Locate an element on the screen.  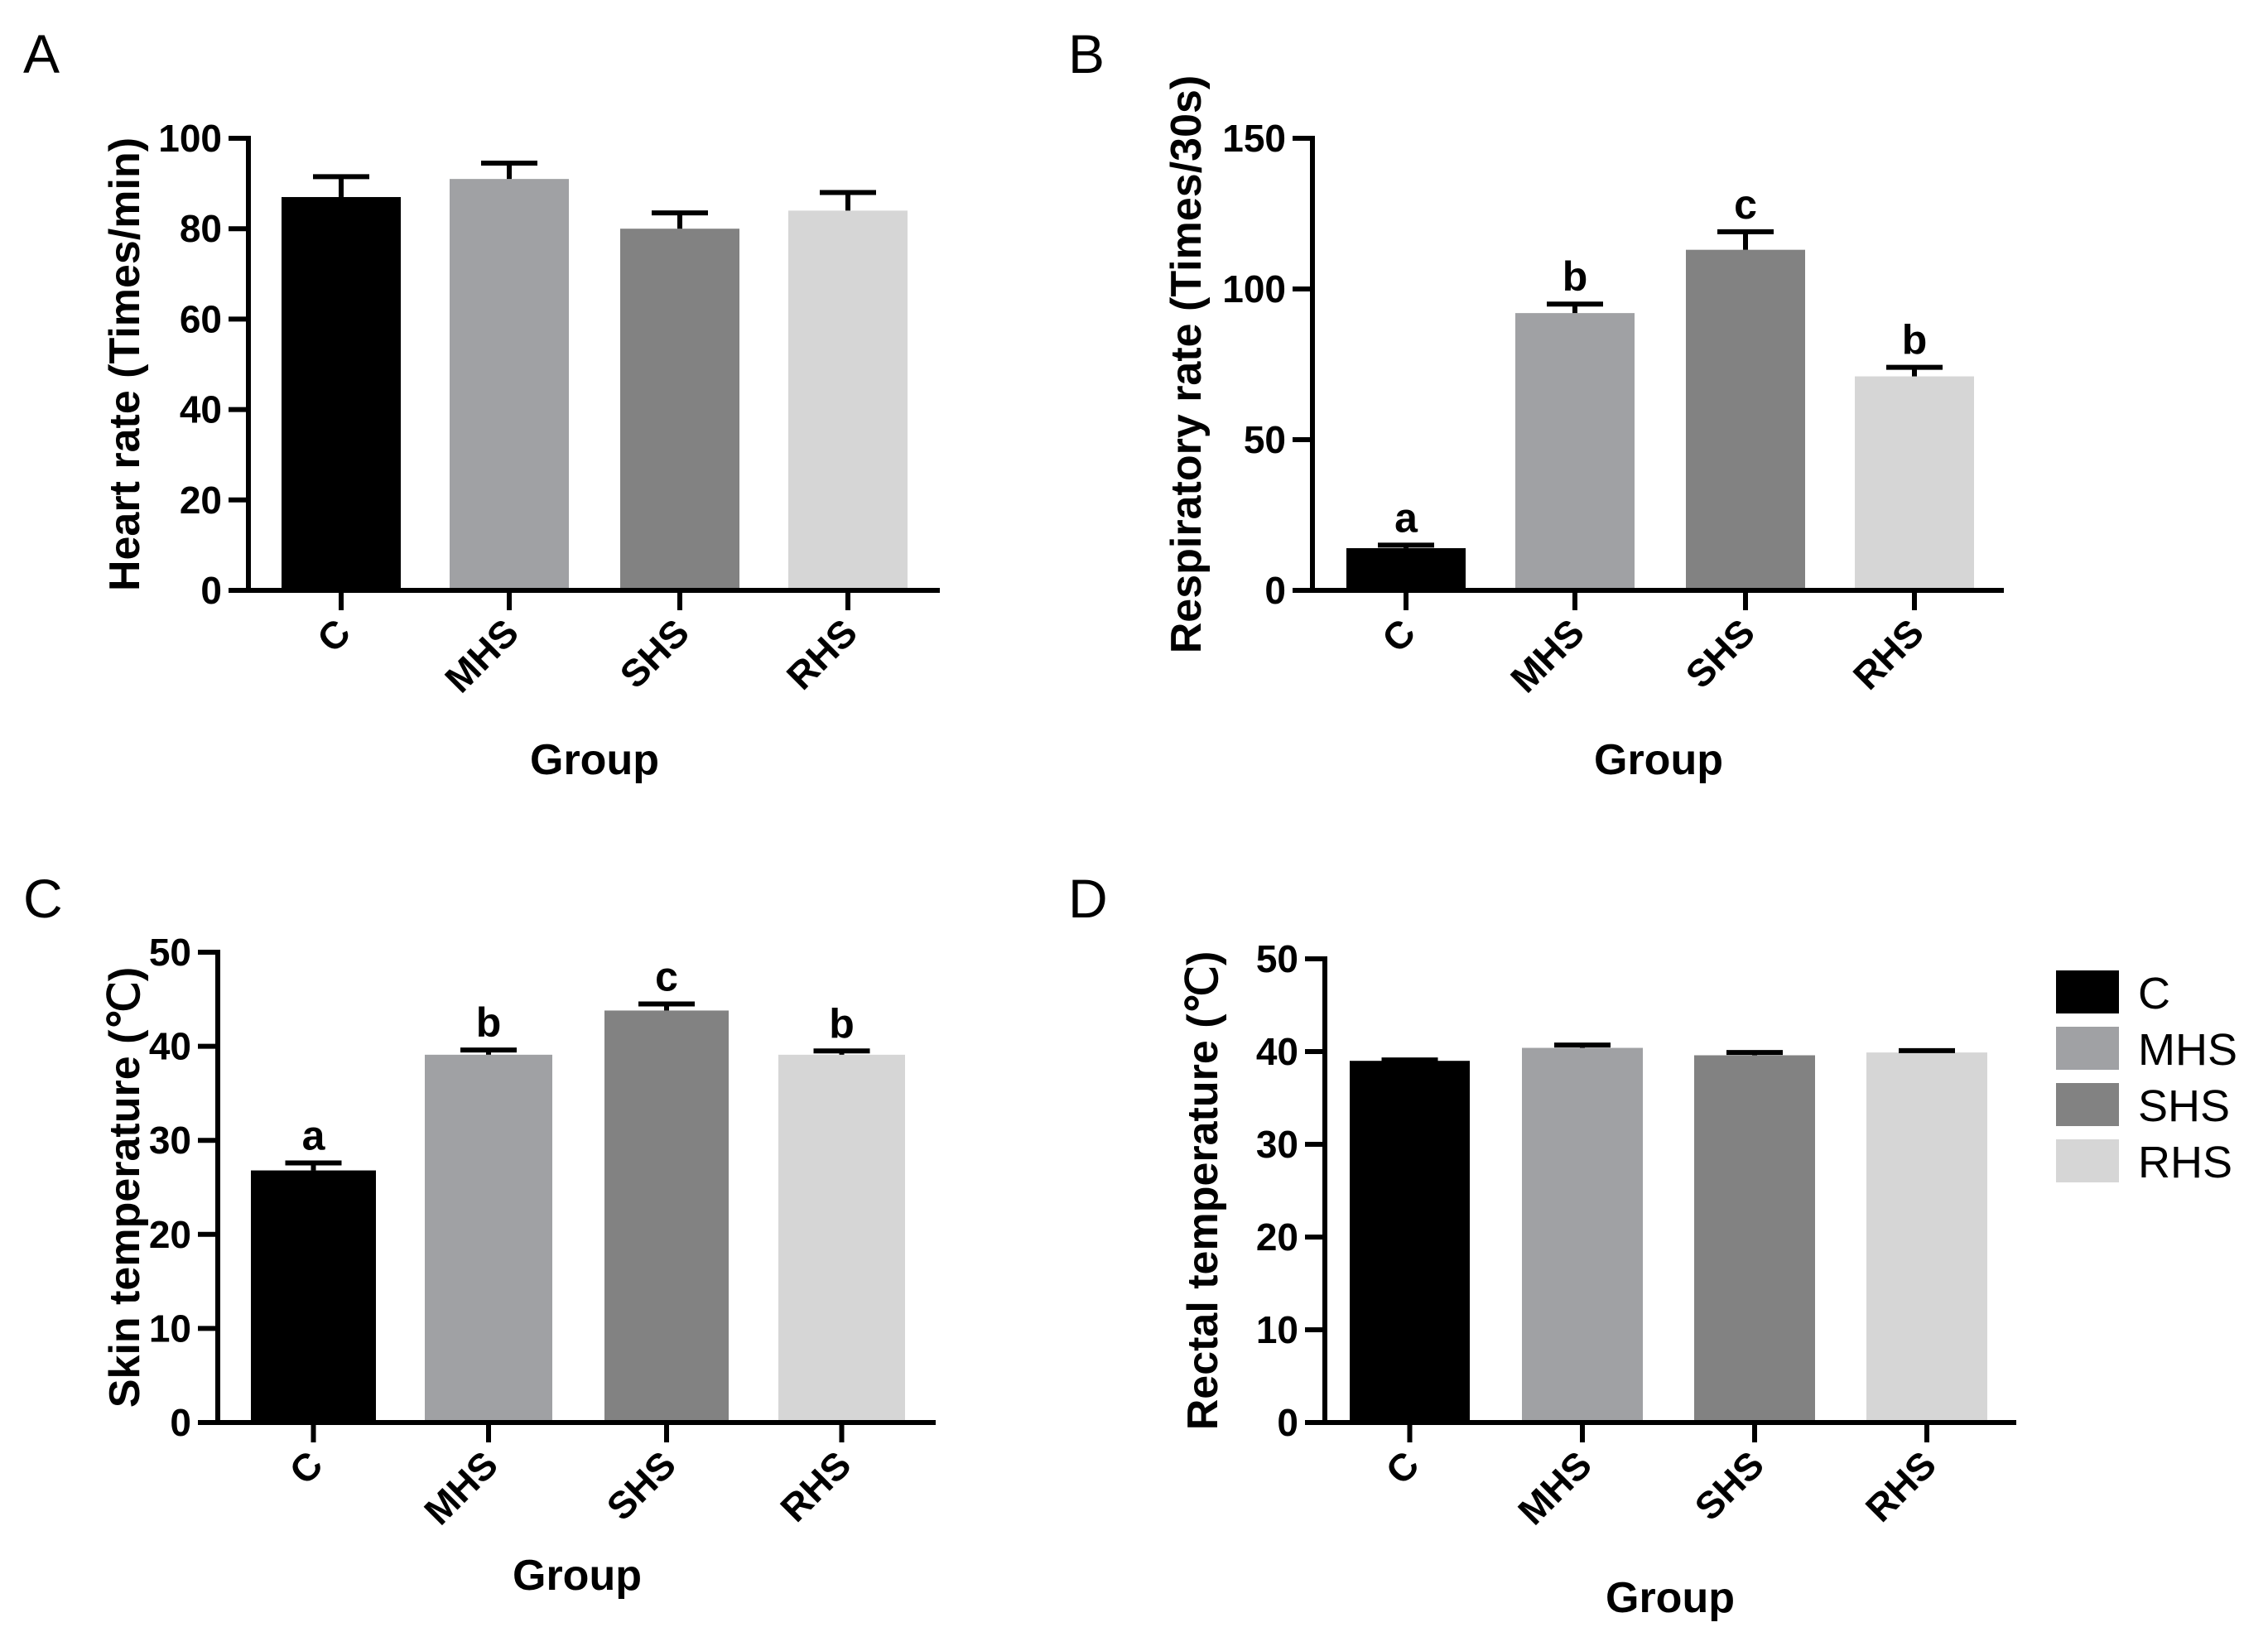
legend-swatch-rhs is located at coordinates (2087, 1160).